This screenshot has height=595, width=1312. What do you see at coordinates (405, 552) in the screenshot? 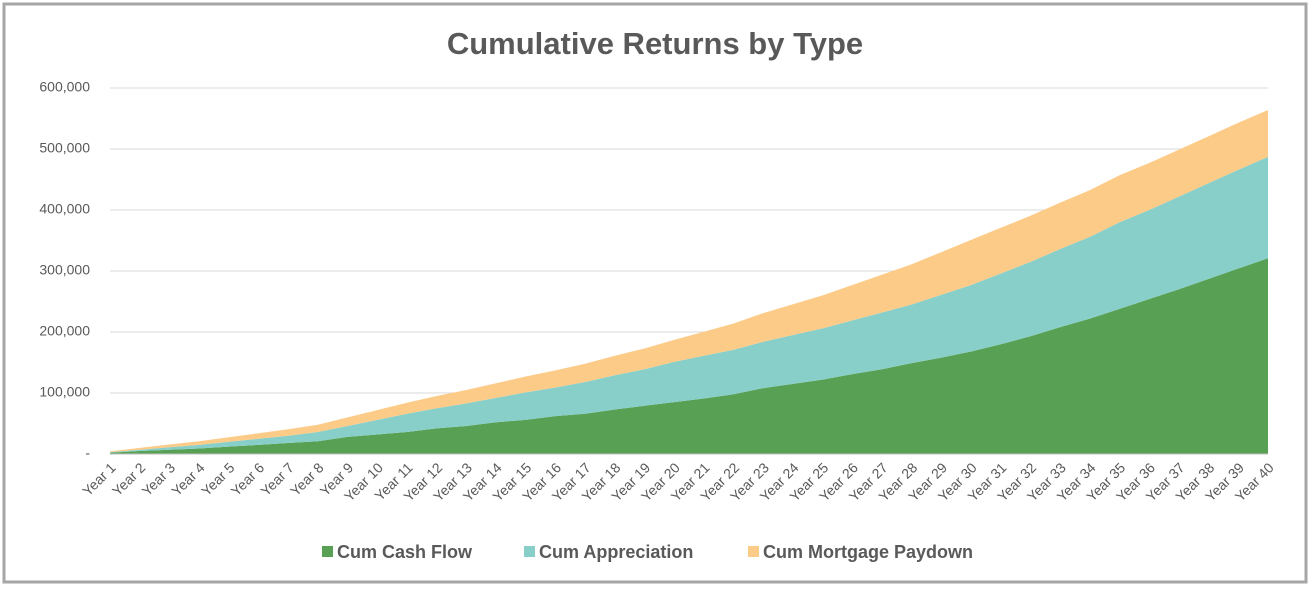
I see `legend-label: Cum Cash Flow` at bounding box center [405, 552].